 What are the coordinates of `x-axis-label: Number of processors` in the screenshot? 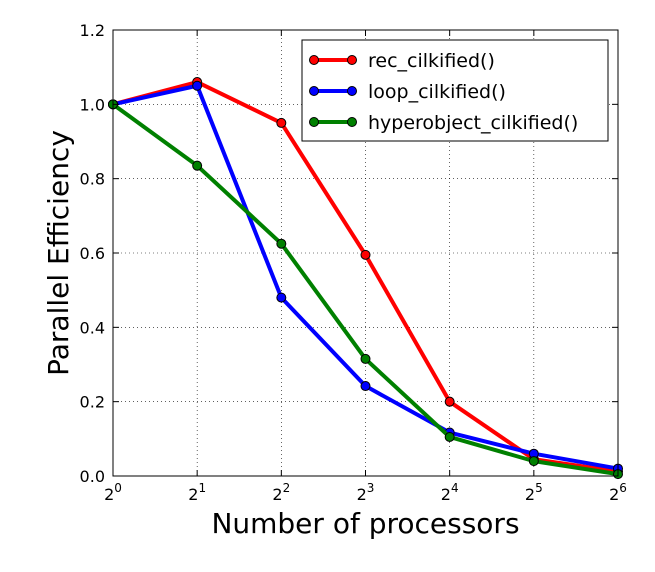 It's located at (365, 523).